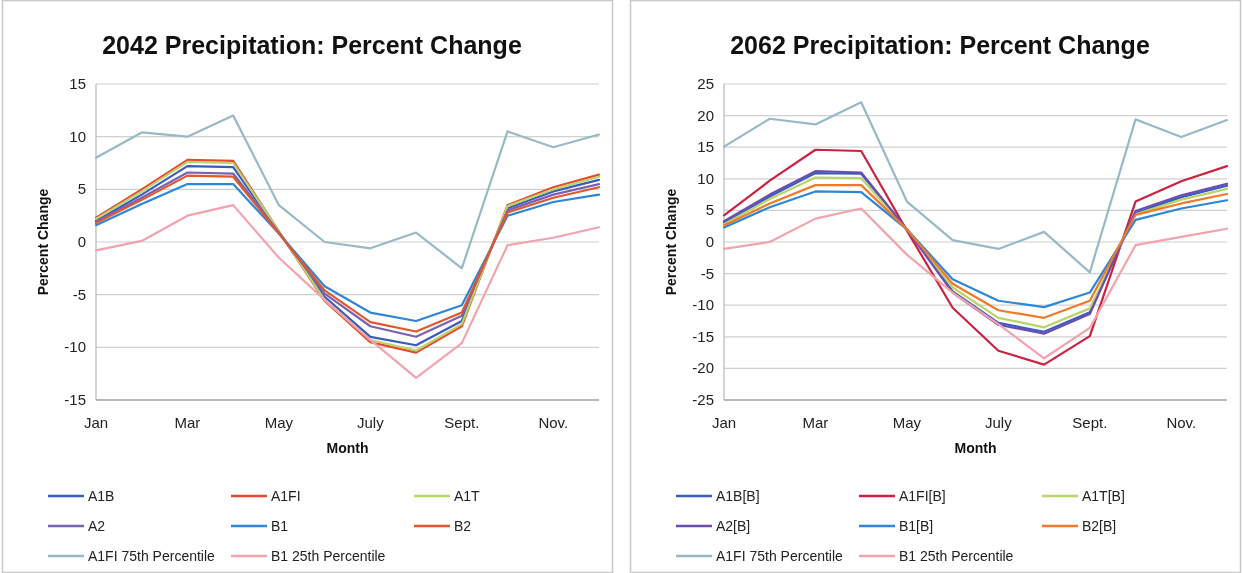 The height and width of the screenshot is (573, 1242). Describe the element at coordinates (922, 496) in the screenshot. I see `legend-label: A1FI[B]` at that location.